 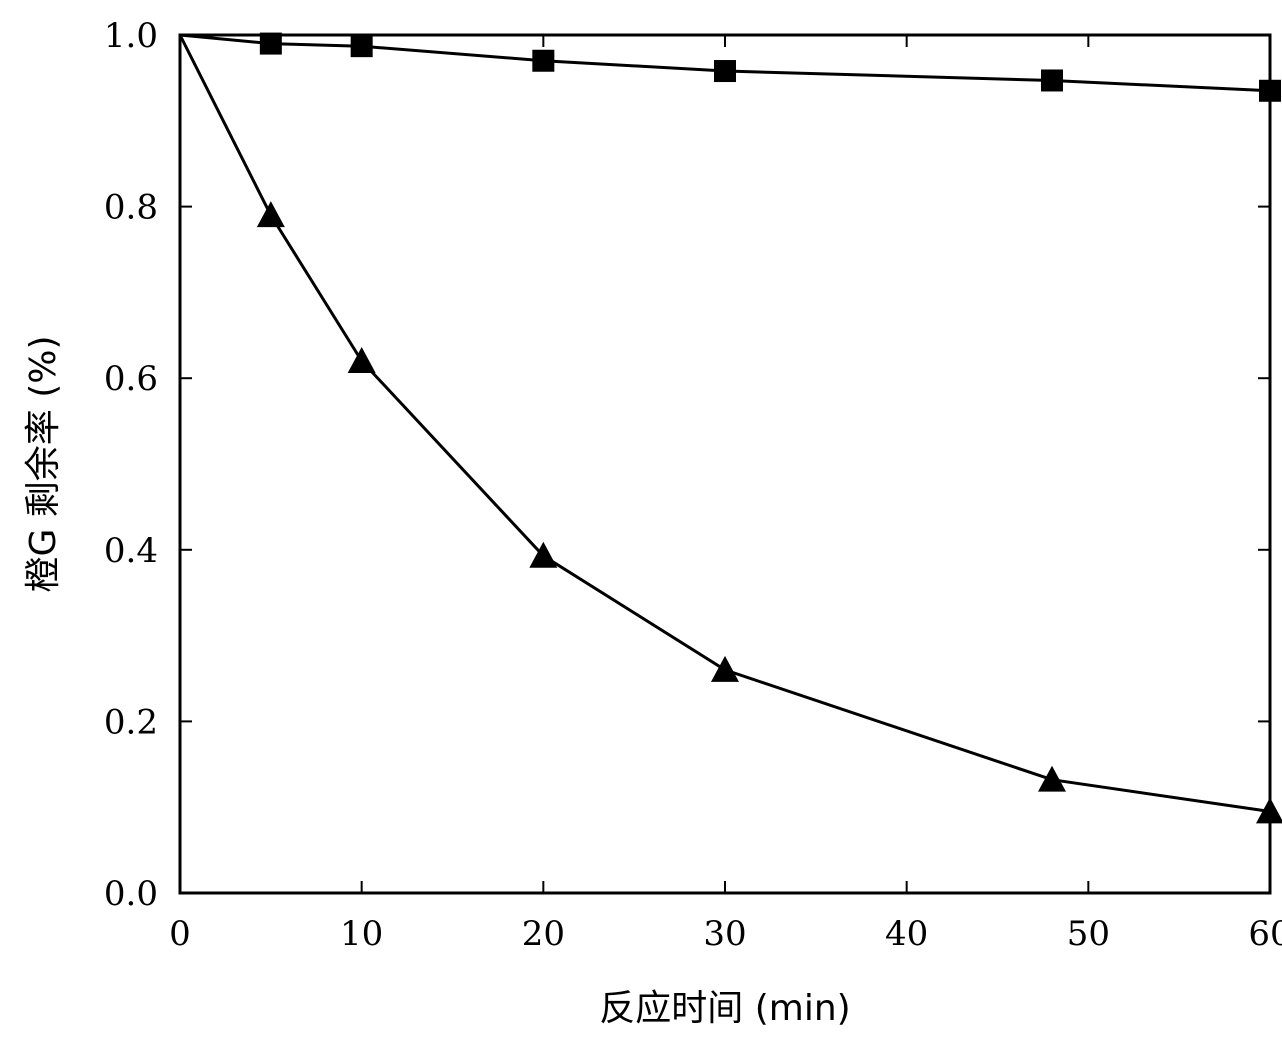 What do you see at coordinates (180, 934) in the screenshot?
I see `x-tick-label: 0` at bounding box center [180, 934].